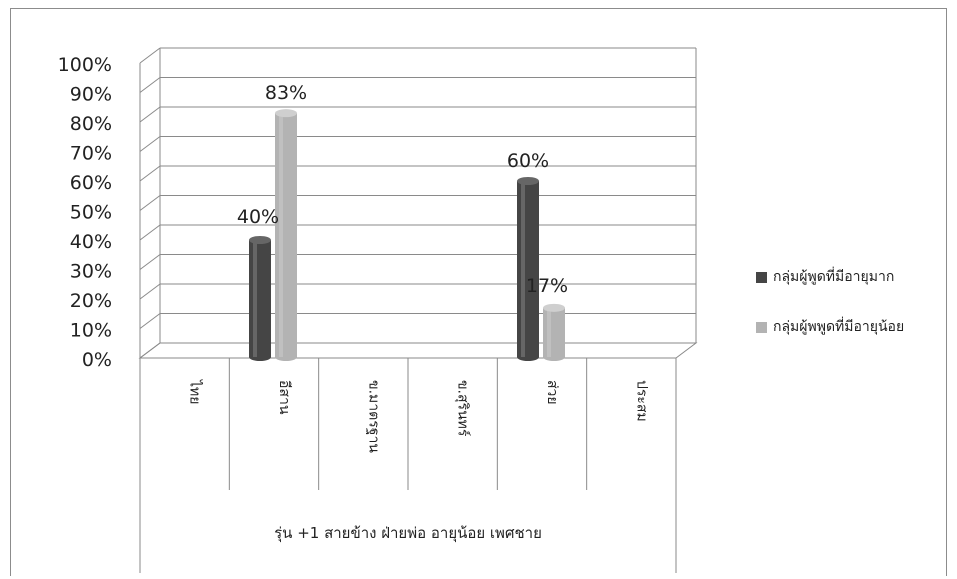 This screenshot has width=957, height=579. I want to click on legend-swatch-older, so click(761, 277).